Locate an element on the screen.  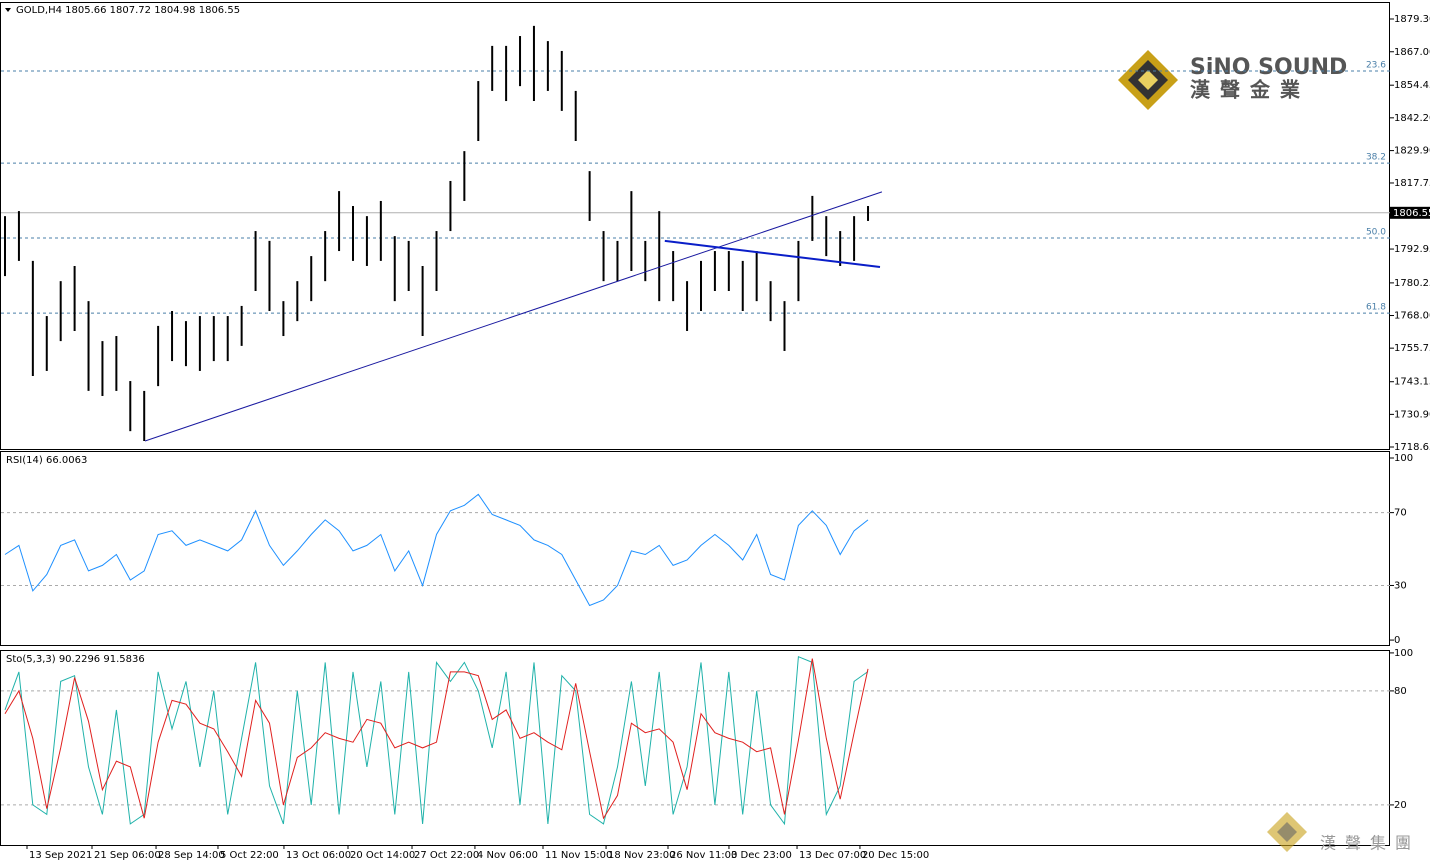
y-tick-label: 1842.20 is located at coordinates (1412, 118).